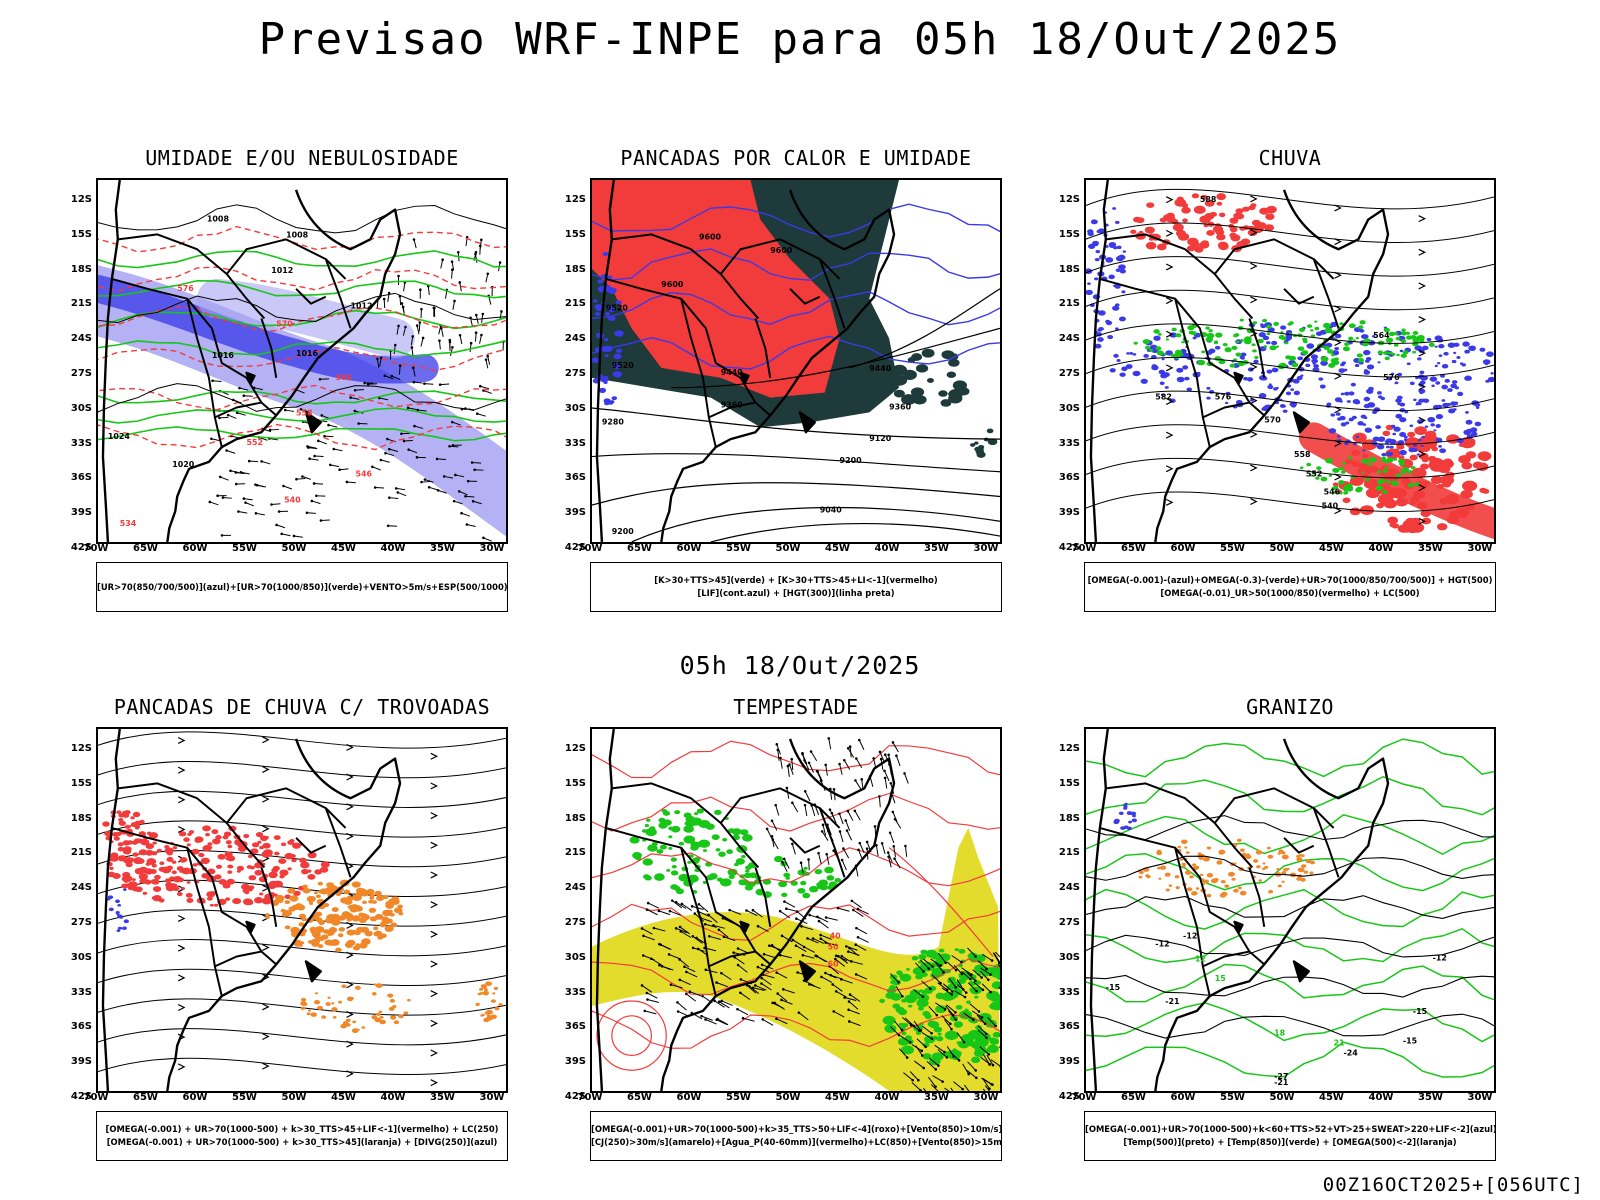  I want to click on lon-tick-label: 70W, so click(96, 548).